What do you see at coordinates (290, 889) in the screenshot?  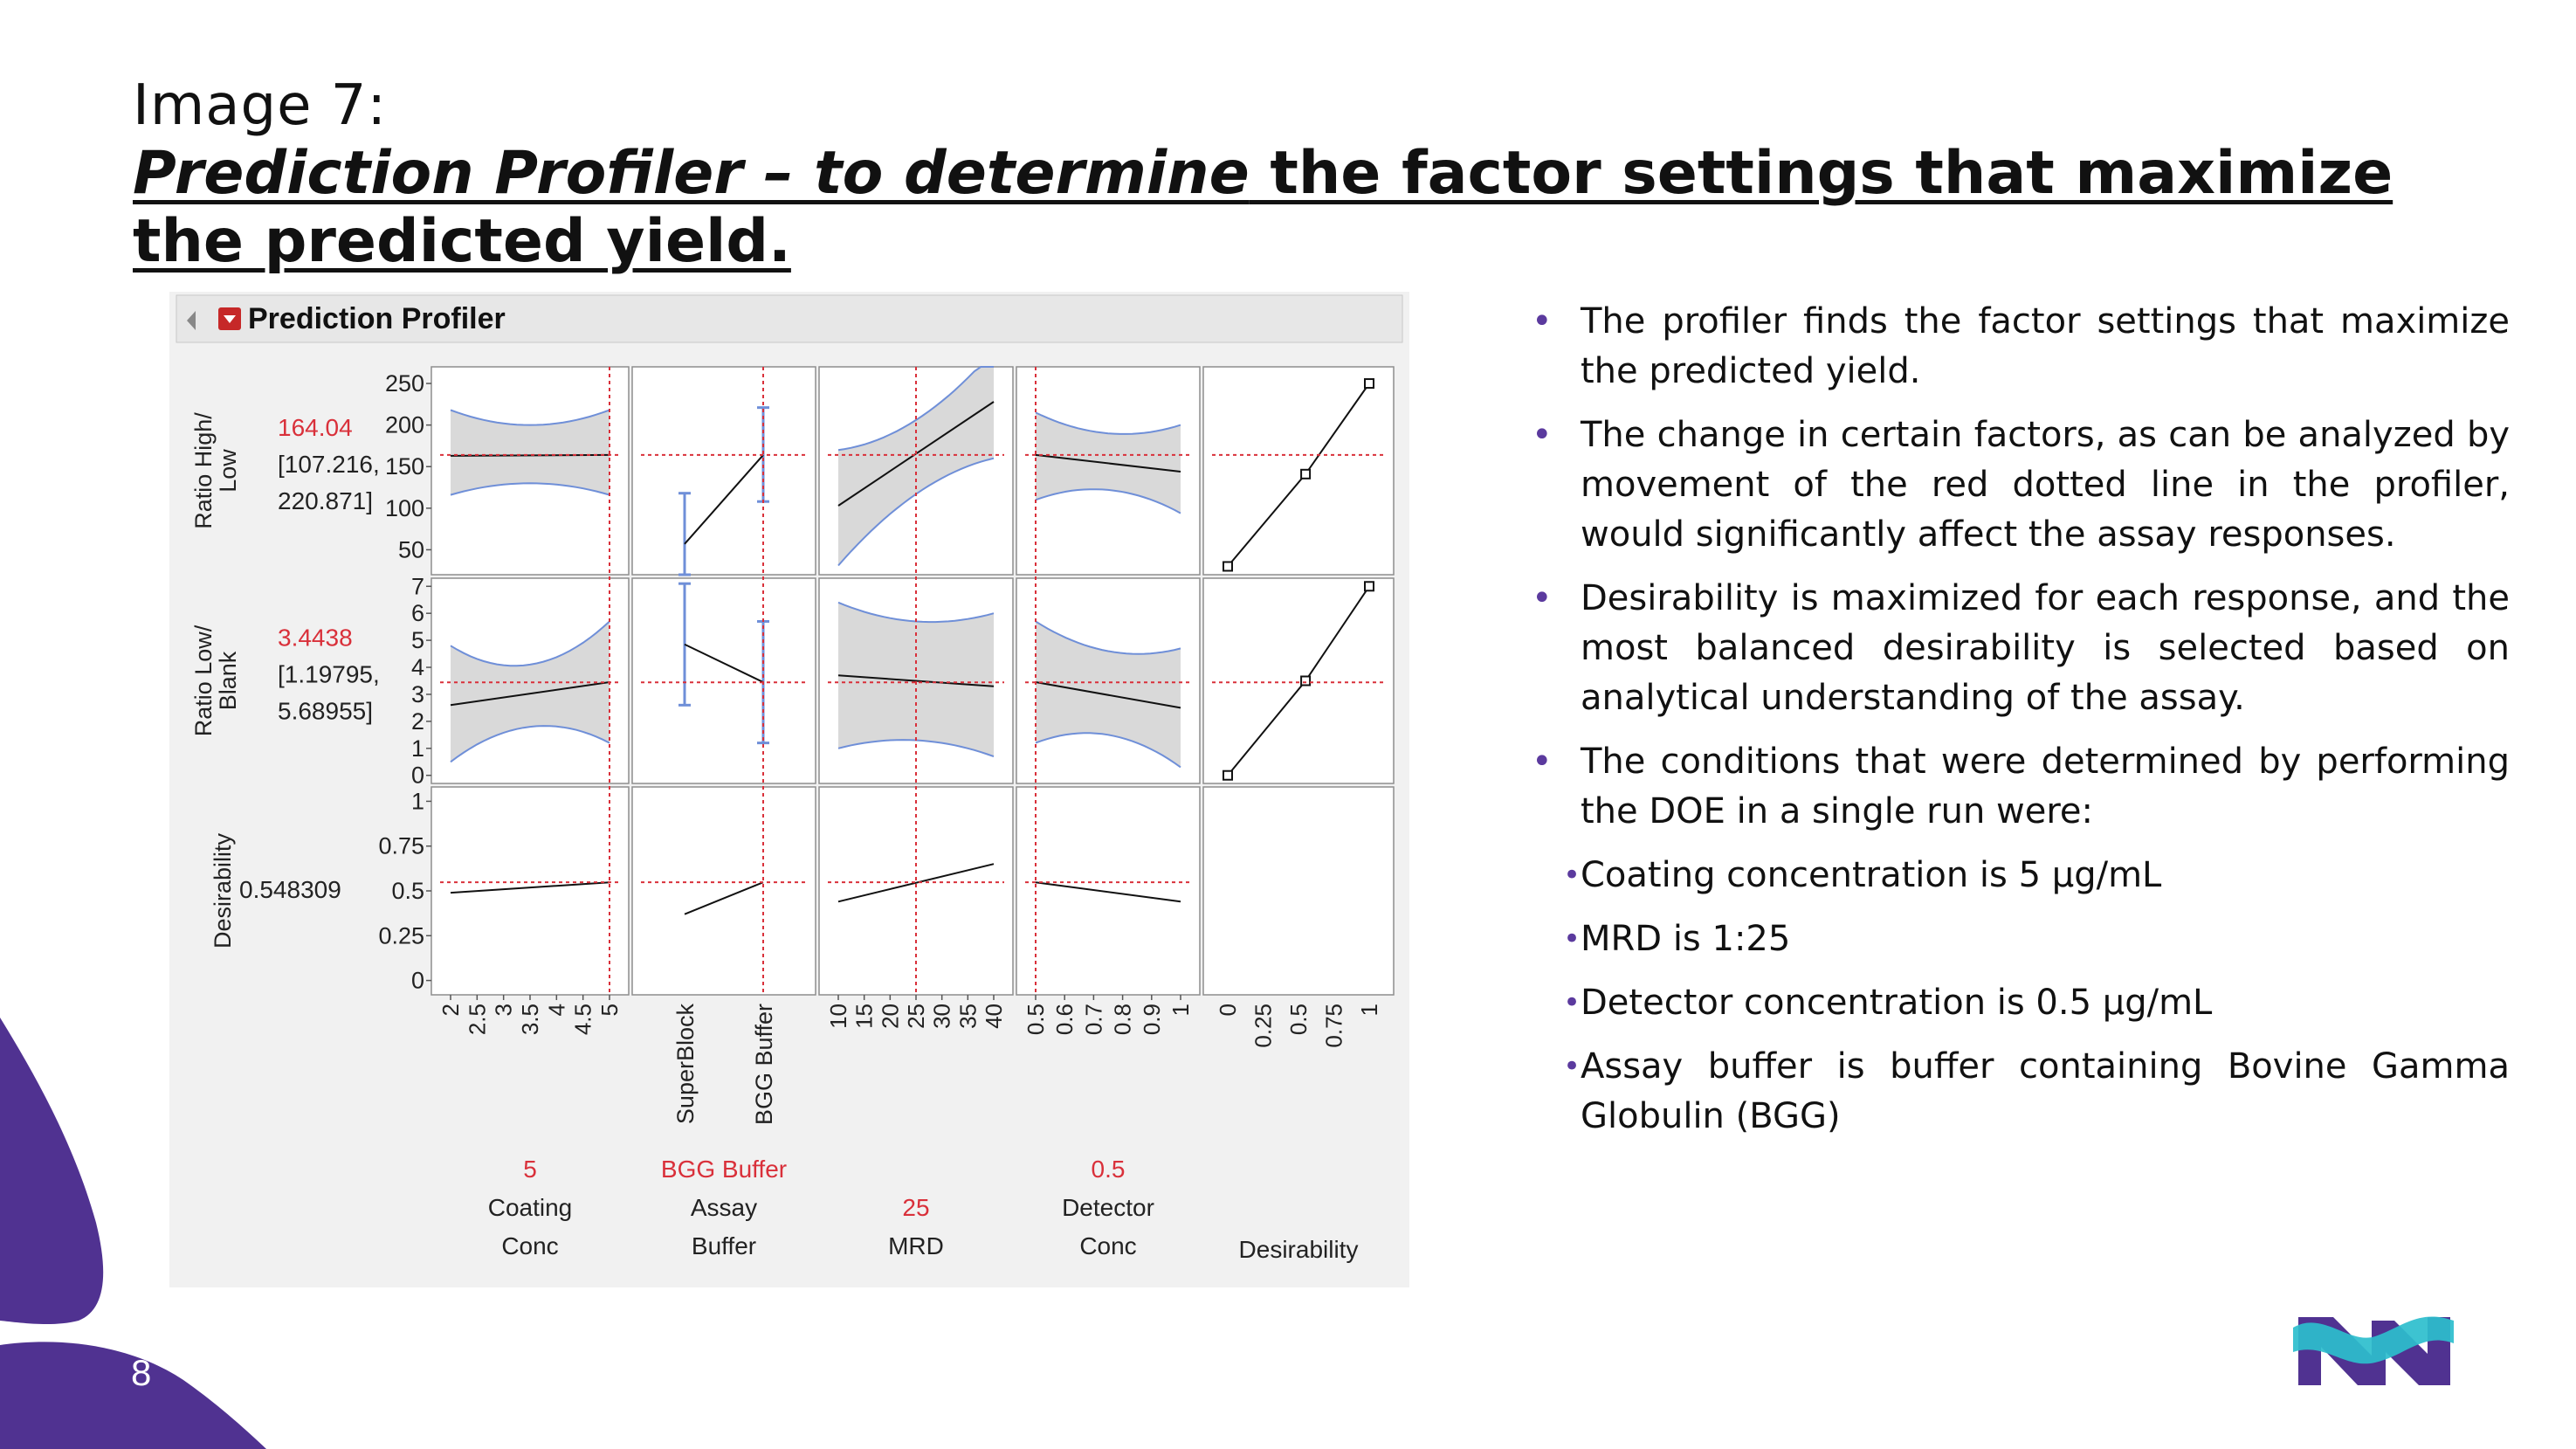 I see `row-current-value: 0.548309` at bounding box center [290, 889].